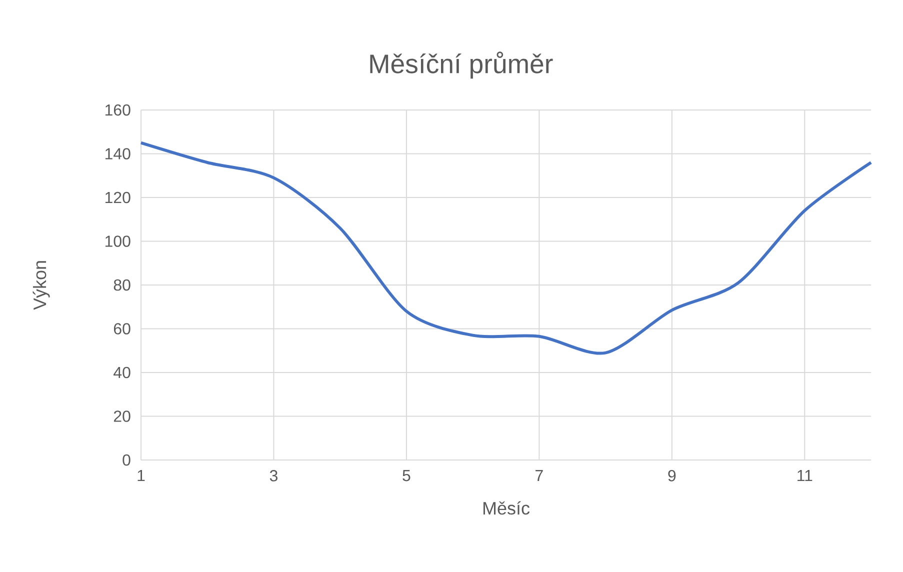 The width and height of the screenshot is (903, 572). What do you see at coordinates (117, 110) in the screenshot?
I see `y-tick-label: 160` at bounding box center [117, 110].